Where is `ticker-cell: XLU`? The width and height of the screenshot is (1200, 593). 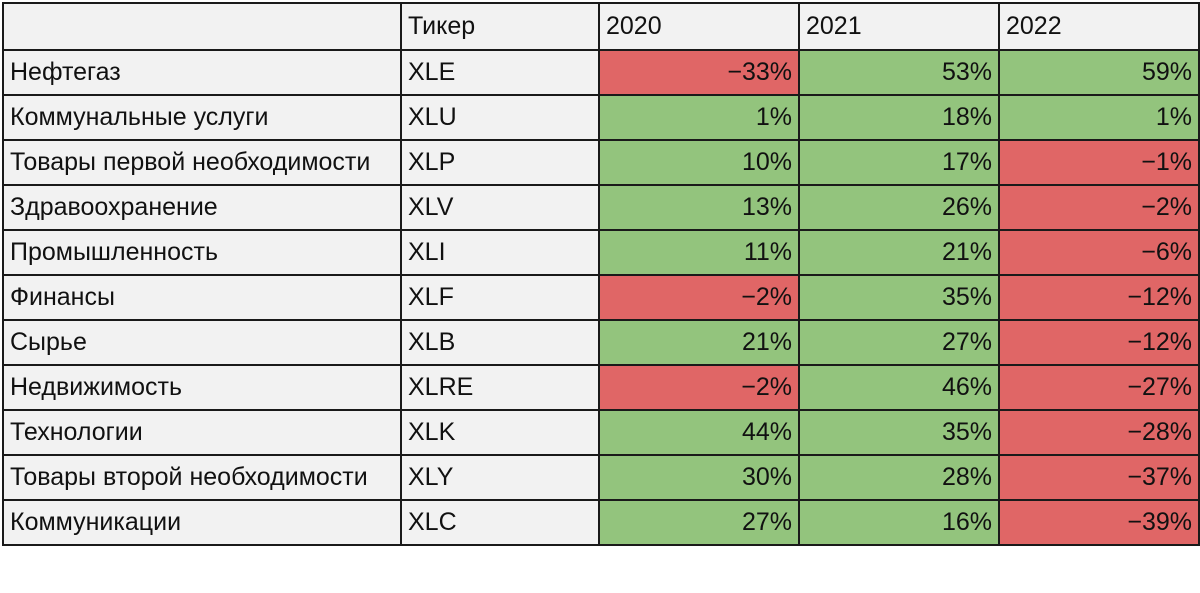
ticker-cell: XLU is located at coordinates (500, 117).